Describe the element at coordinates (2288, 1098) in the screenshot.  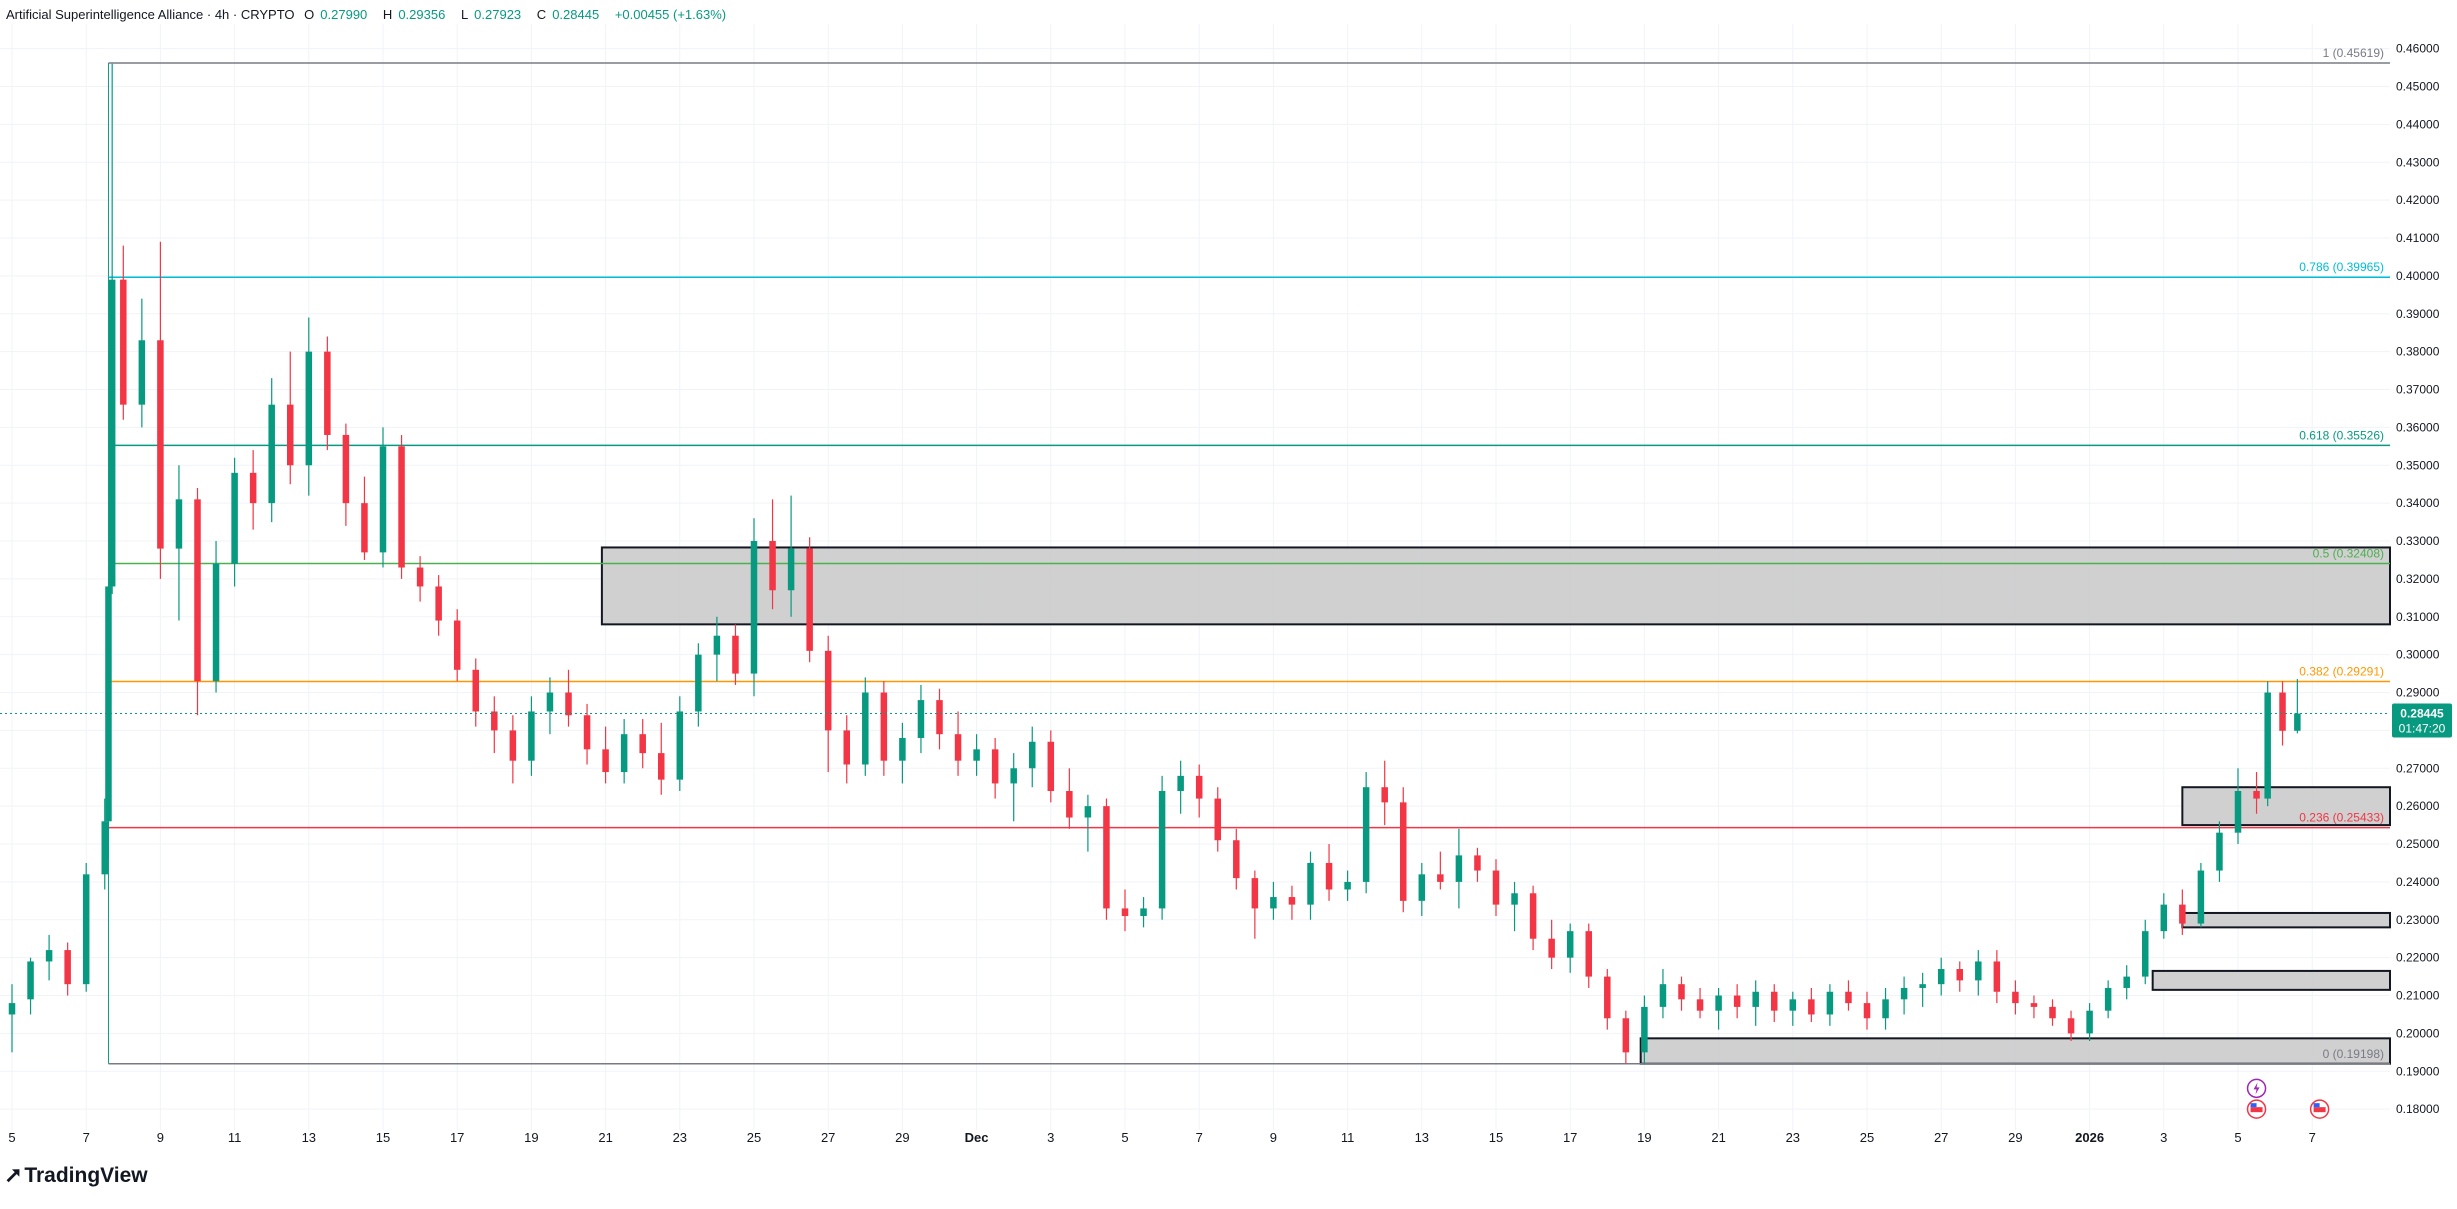
I see `event-icons-layer` at that location.